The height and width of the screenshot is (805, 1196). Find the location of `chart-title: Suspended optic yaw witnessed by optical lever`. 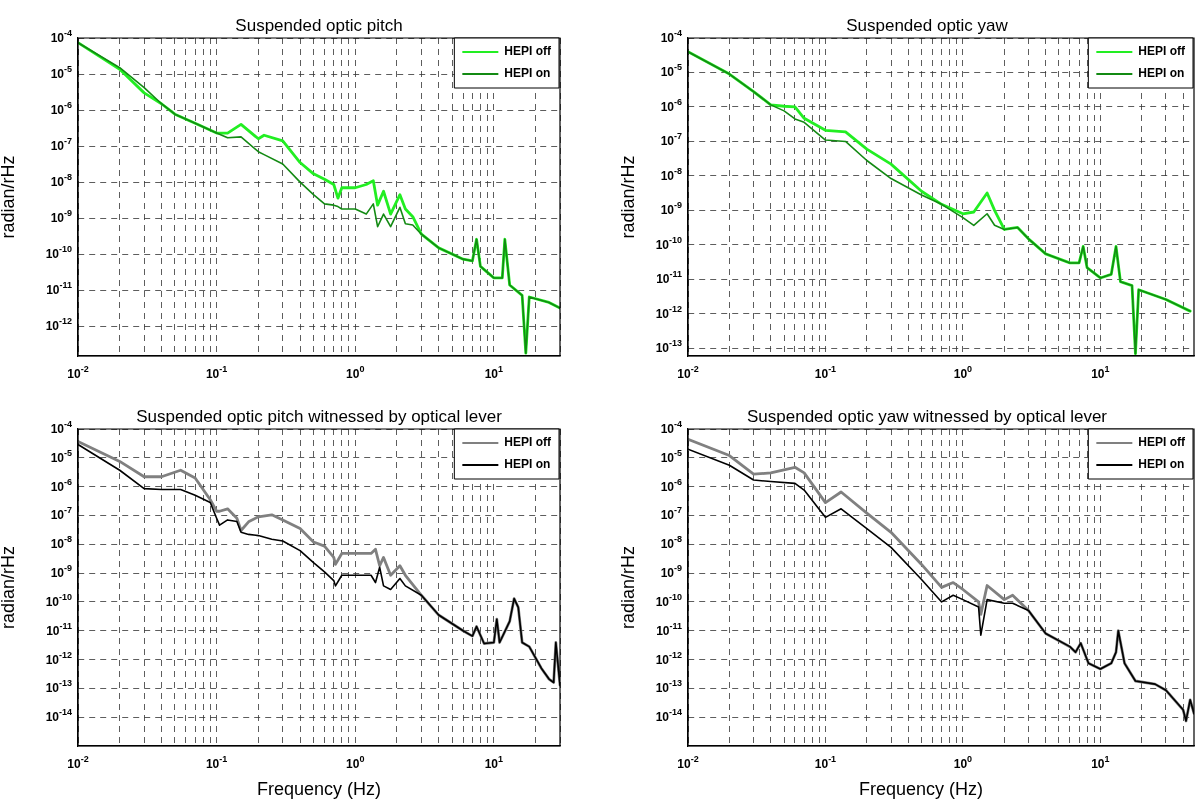

chart-title: Suspended optic yaw witnessed by optical lever is located at coordinates (927, 417).